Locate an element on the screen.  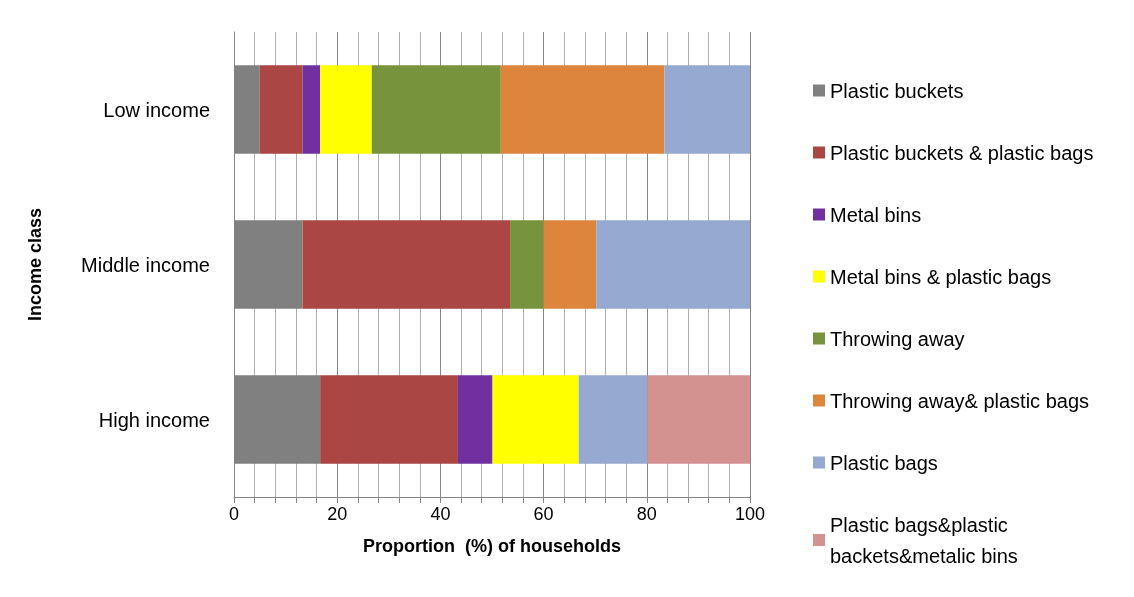
x-tick-label: 40 is located at coordinates (440, 514).